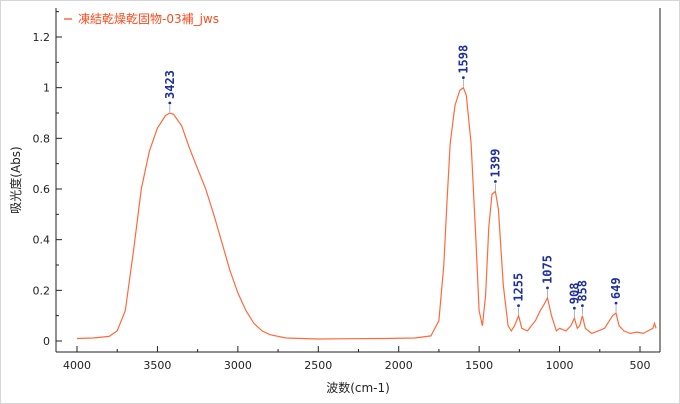 This screenshot has width=680, height=404. Describe the element at coordinates (495, 163) in the screenshot. I see `peak-label-1399: 1399` at that location.